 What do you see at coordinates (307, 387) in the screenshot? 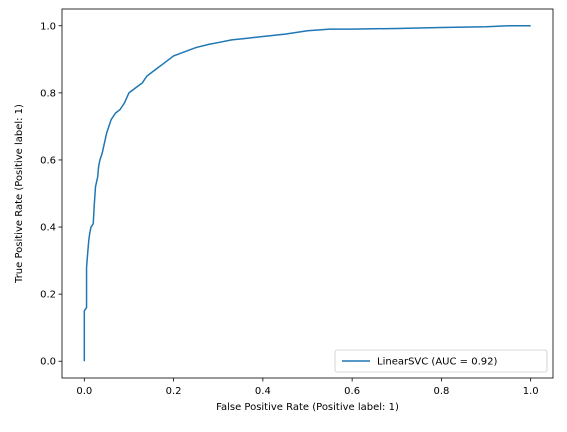
I see `x-axis-ticks: 0.0 0.2 0.4 0.6 0.8 1.0` at bounding box center [307, 387].